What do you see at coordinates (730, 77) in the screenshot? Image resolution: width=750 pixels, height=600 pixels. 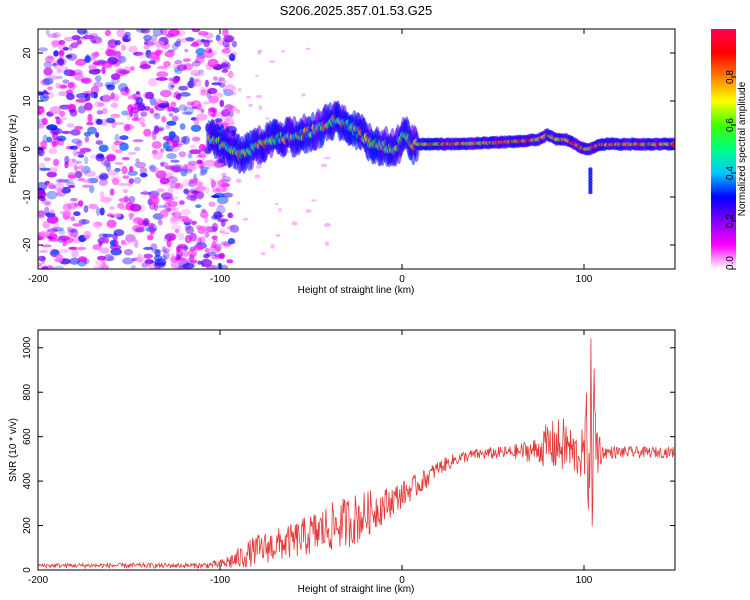 I see `colorbar-tick-label: 0.8` at bounding box center [730, 77].